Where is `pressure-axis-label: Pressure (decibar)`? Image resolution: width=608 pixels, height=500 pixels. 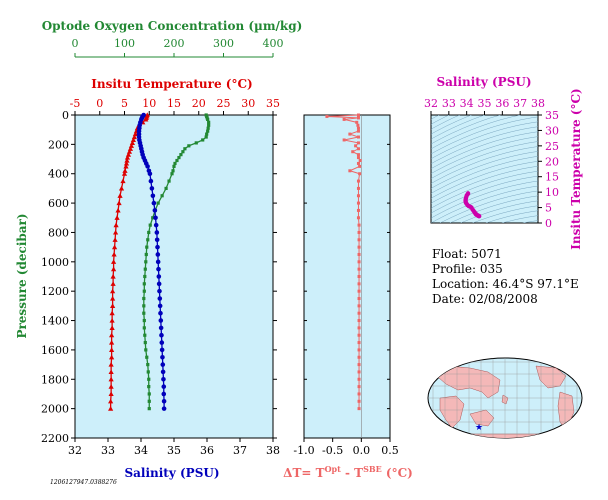 pressure-axis-label: Pressure (decibar) is located at coordinates (22, 275).